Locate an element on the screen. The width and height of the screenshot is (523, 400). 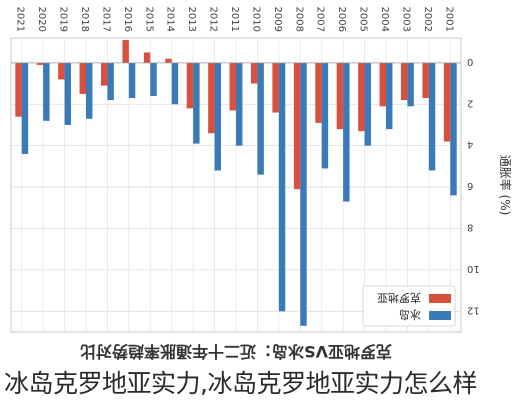
x-tick-label: 2001 is located at coordinates (448, 19).